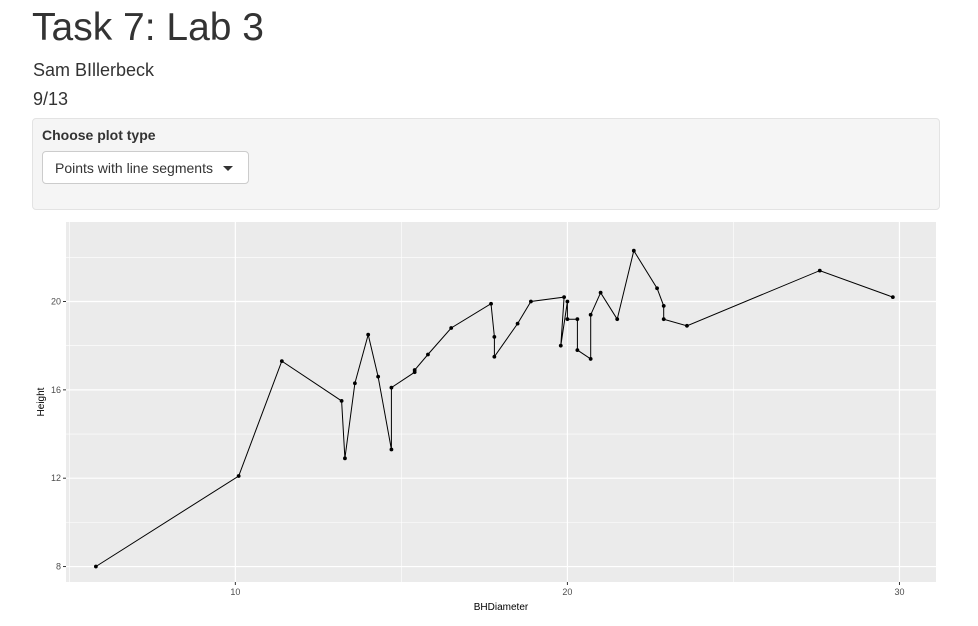  I want to click on y-axis-title: Height, so click(41, 401).